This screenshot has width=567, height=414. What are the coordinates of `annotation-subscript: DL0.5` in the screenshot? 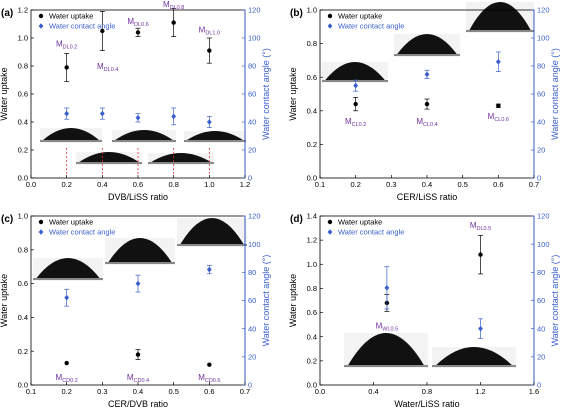 It's located at (483, 229).